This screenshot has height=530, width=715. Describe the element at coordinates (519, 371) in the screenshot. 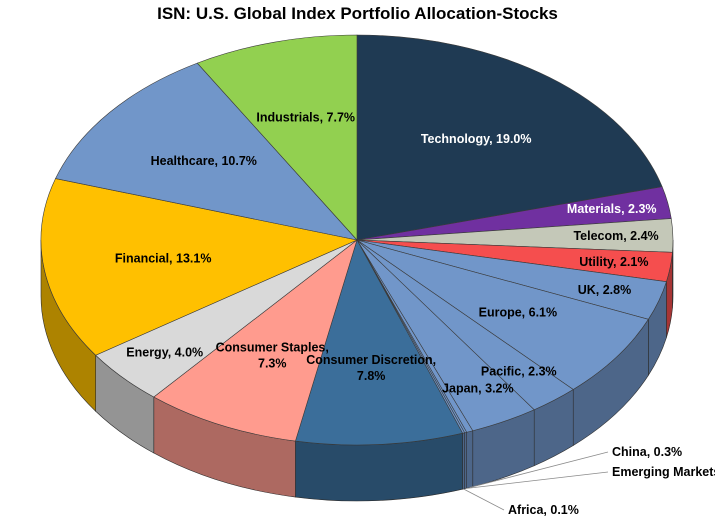

I see `label-pacific: Pacific, 2.3%` at that location.